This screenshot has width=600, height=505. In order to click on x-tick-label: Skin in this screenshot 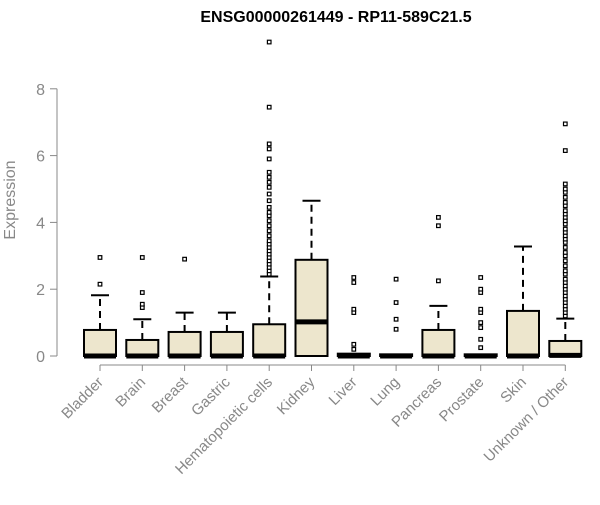, I will do `click(513, 390)`.